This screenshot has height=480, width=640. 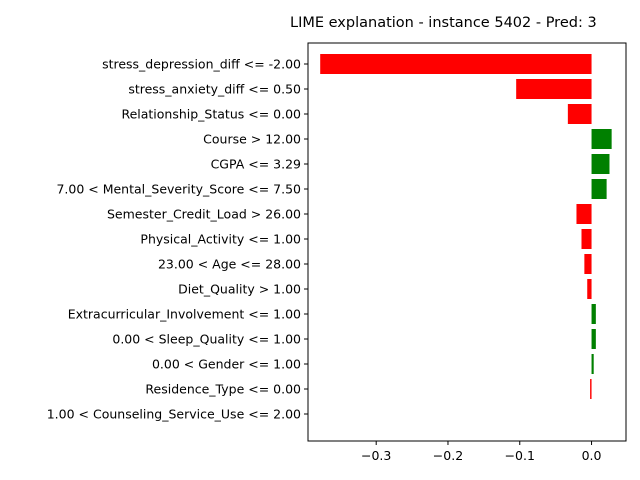 I want to click on y-tick-label: 1.00 < Counseling_Service_Use <= 2.00, so click(x=174, y=414).